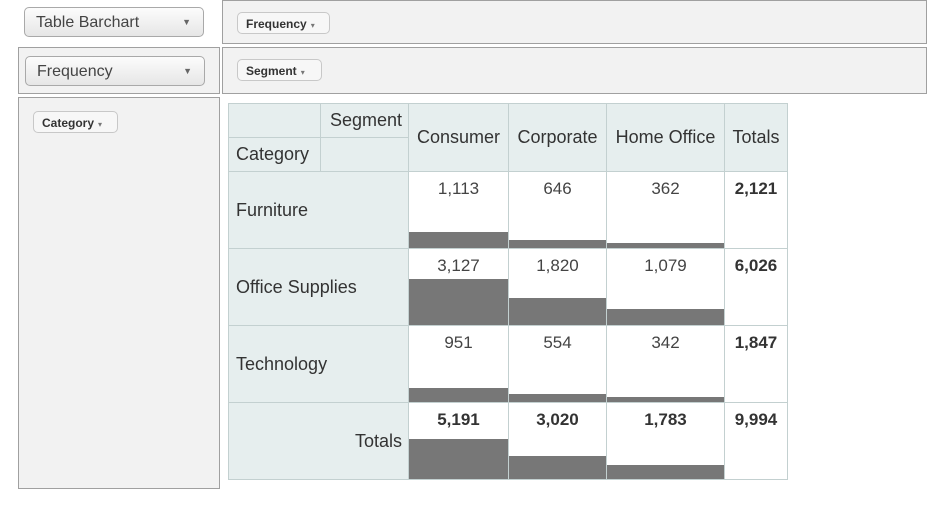 The width and height of the screenshot is (945, 509). What do you see at coordinates (665, 364) in the screenshot?
I see `table-cell: 342` at bounding box center [665, 364].